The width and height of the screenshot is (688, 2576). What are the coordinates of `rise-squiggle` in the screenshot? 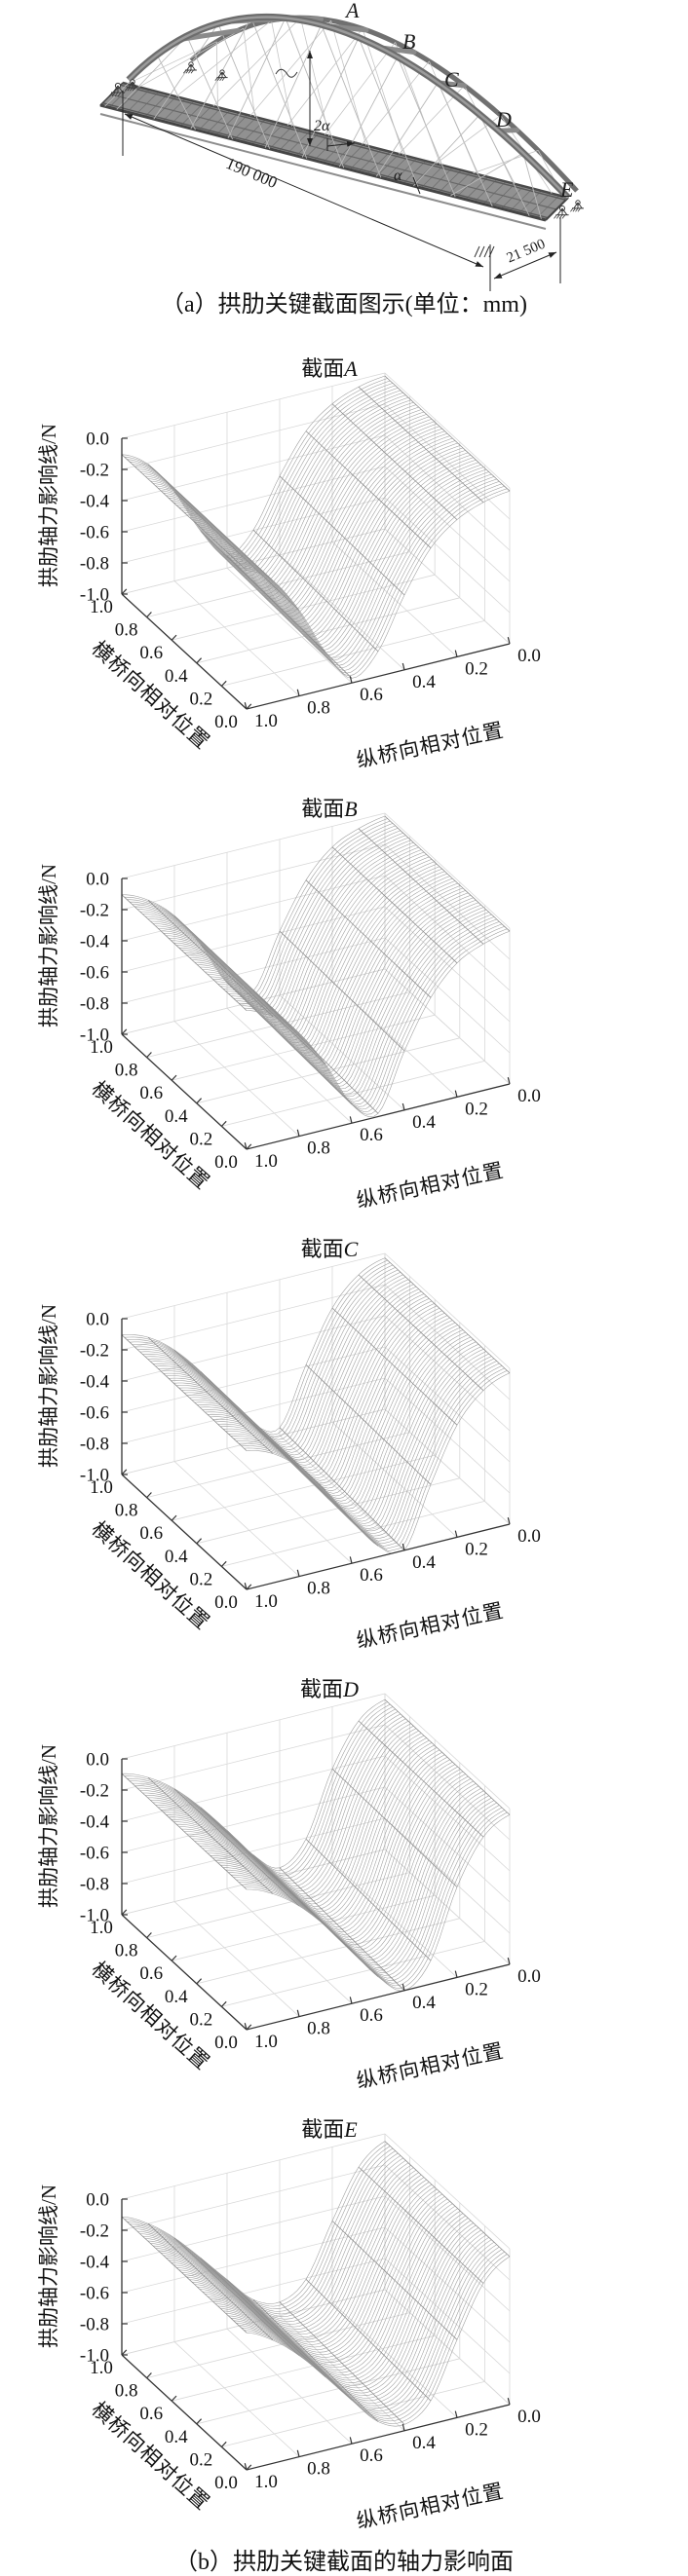 It's located at (286, 73).